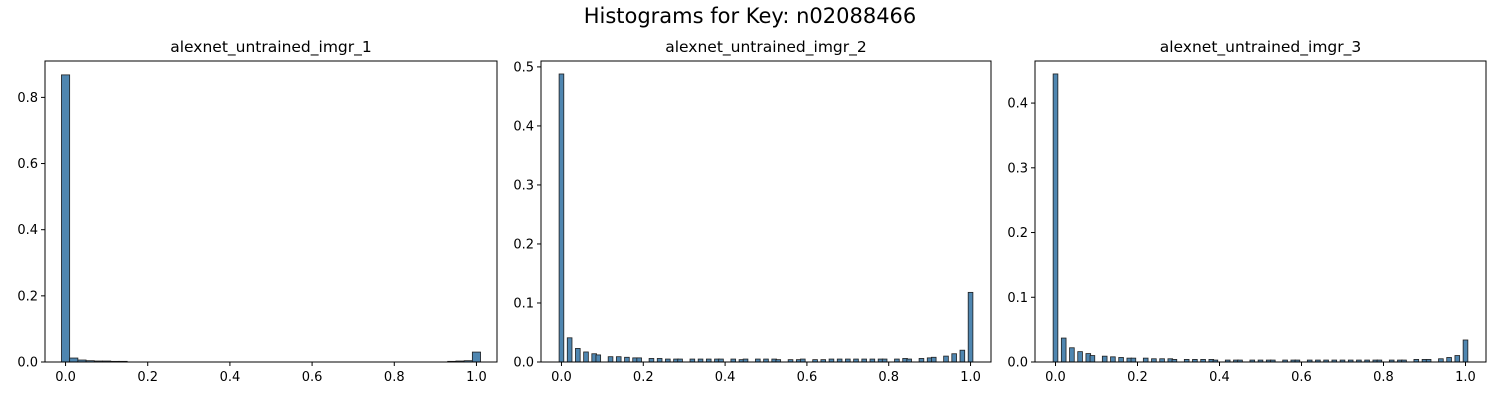 This screenshot has width=1500, height=400. I want to click on figure-title: Histograms for Key: n02088466, so click(750, 16).